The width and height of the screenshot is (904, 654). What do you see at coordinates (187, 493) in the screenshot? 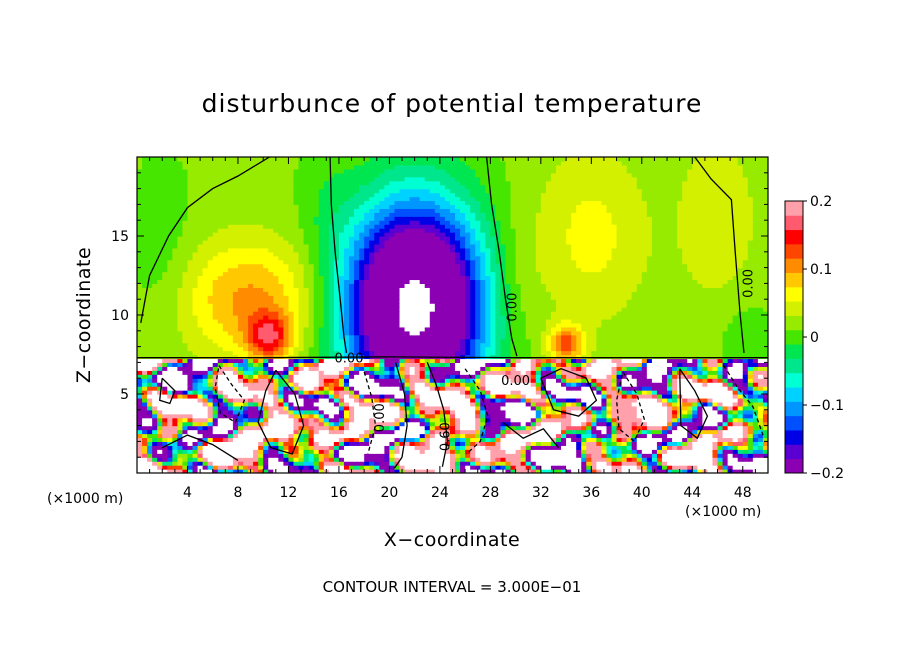
I see `x-tick-label: 4` at bounding box center [187, 493].